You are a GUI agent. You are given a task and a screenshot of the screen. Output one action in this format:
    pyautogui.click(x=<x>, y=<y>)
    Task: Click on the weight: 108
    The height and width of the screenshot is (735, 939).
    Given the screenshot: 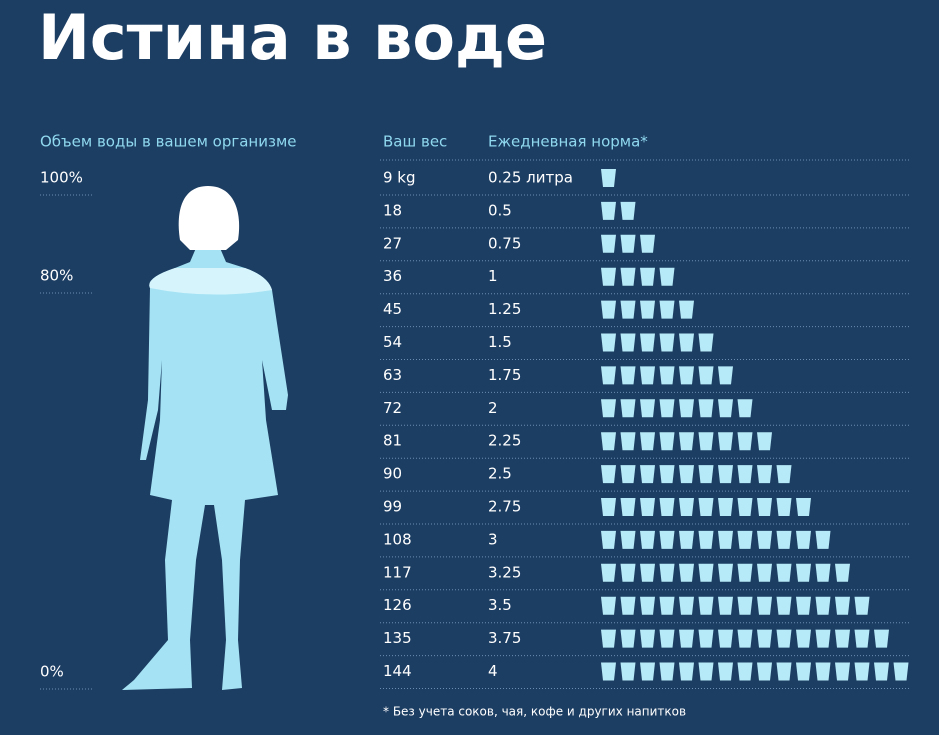 What is the action you would take?
    pyautogui.click(x=397, y=539)
    